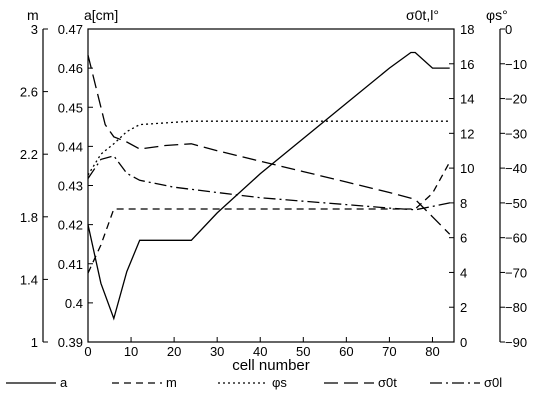  What do you see at coordinates (70, 225) in the screenshot?
I see `a-tick-label: 0.42` at bounding box center [70, 225].